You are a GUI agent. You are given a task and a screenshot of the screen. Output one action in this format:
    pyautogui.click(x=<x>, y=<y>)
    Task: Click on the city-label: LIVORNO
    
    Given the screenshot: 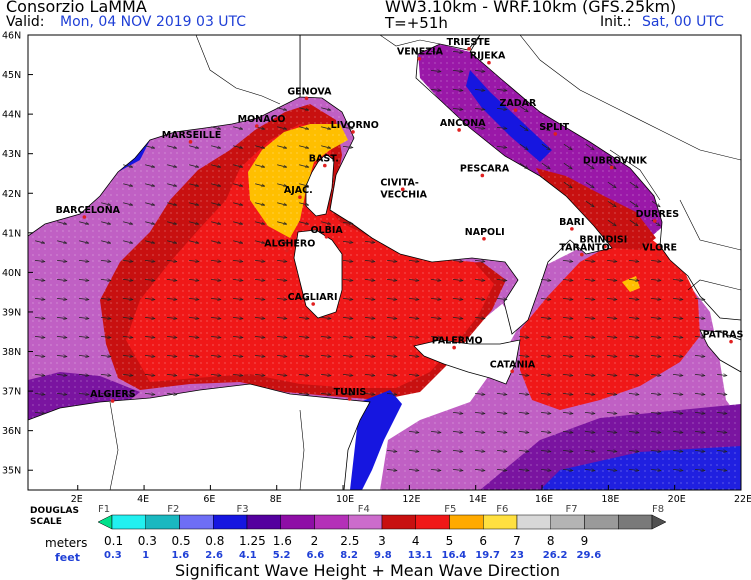 What is the action you would take?
    pyautogui.click(x=355, y=125)
    